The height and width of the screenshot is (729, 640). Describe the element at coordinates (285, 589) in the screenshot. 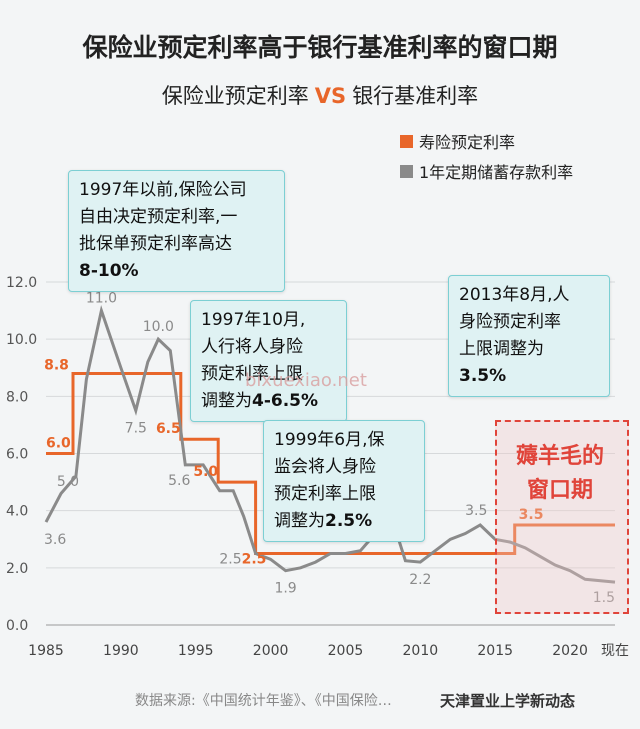

I see `data-label-deposit: 1.9` at that location.